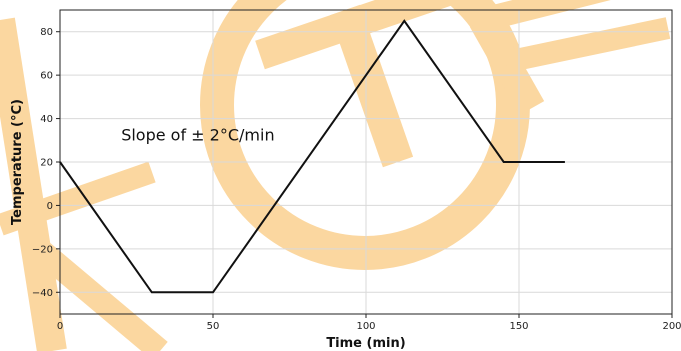 This screenshot has height=351, width=681. What do you see at coordinates (42, 293) in the screenshot?
I see `y-tick-label: −40` at bounding box center [42, 293].